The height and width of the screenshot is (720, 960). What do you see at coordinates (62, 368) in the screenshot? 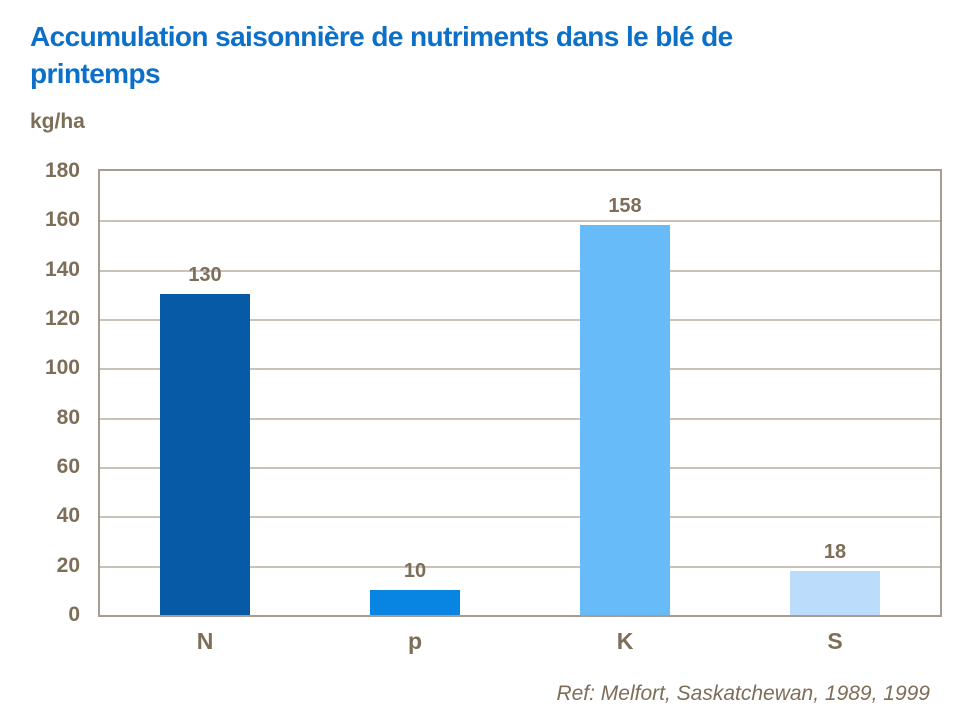
I see `y-tick-label: 100` at bounding box center [62, 368].